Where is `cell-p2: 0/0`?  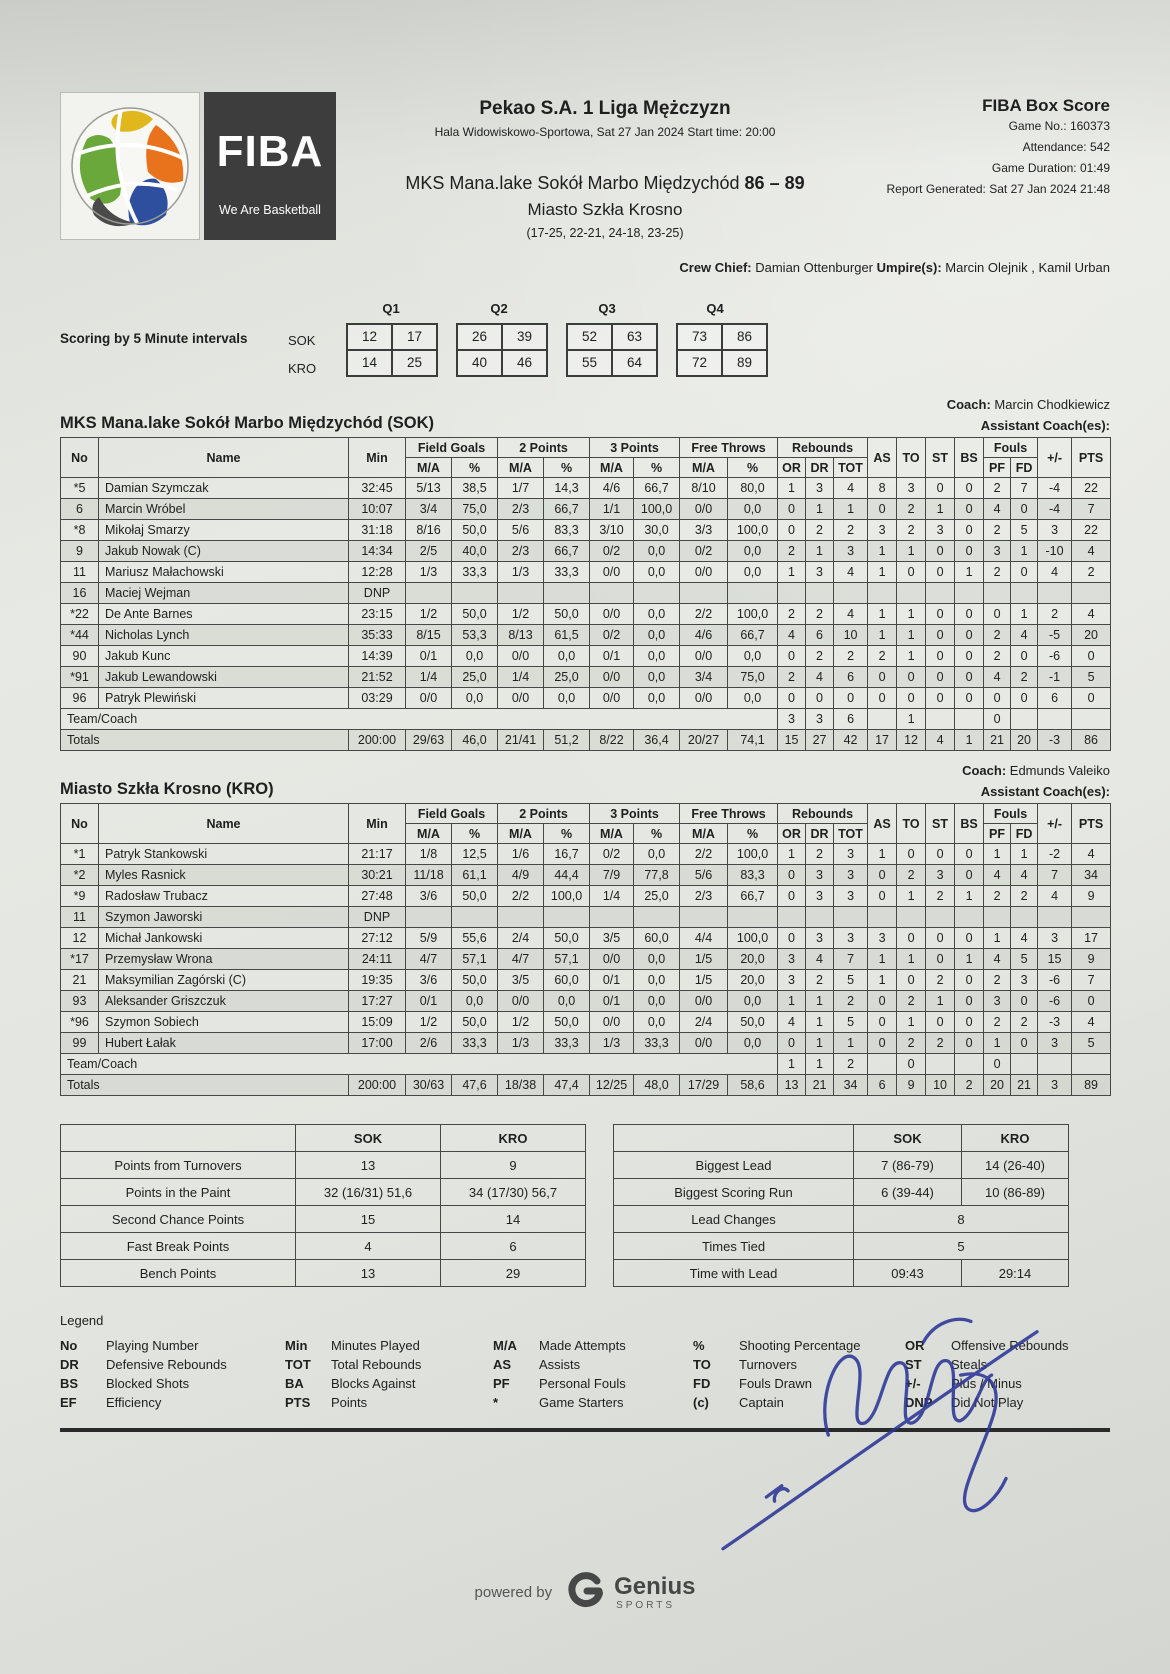 cell-p2: 0/0 is located at coordinates (521, 1001).